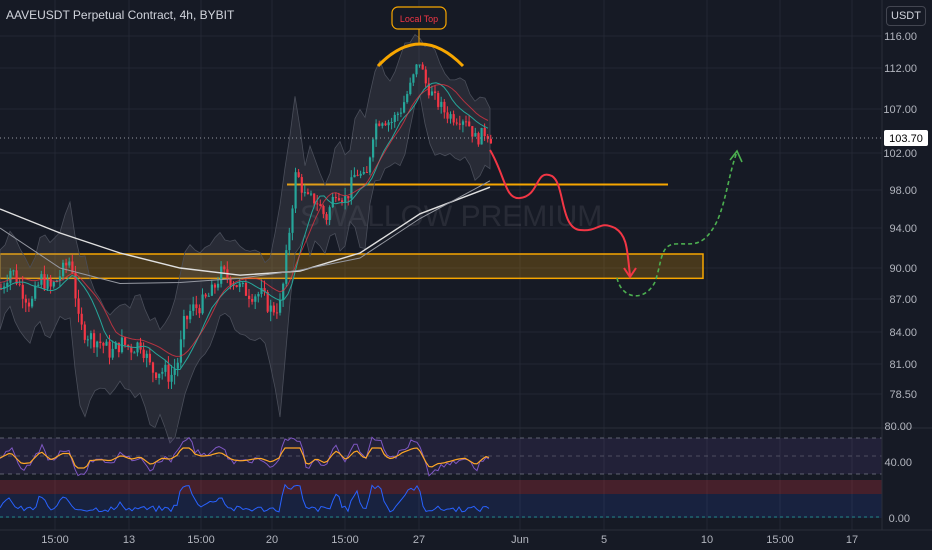 The width and height of the screenshot is (932, 550). Describe the element at coordinates (903, 300) in the screenshot. I see `price-tick-label: 87.00` at that location.